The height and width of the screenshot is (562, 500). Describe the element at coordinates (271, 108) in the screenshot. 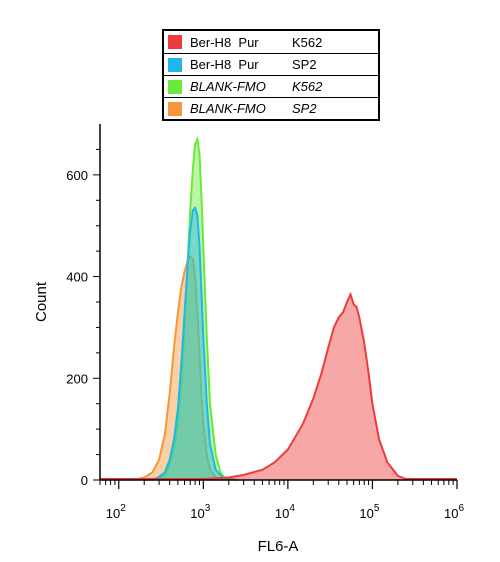

I see `legend-entry: BLANK-FMO SP2` at that location.